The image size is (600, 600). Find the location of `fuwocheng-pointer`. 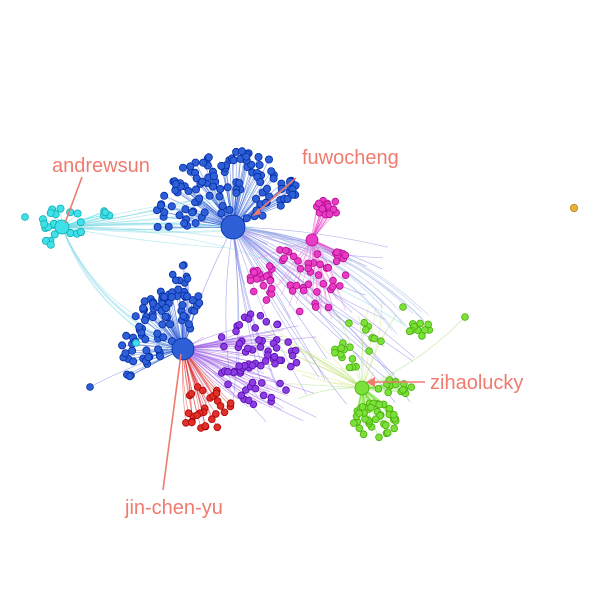

fuwocheng-pointer is located at coordinates (276, 195).